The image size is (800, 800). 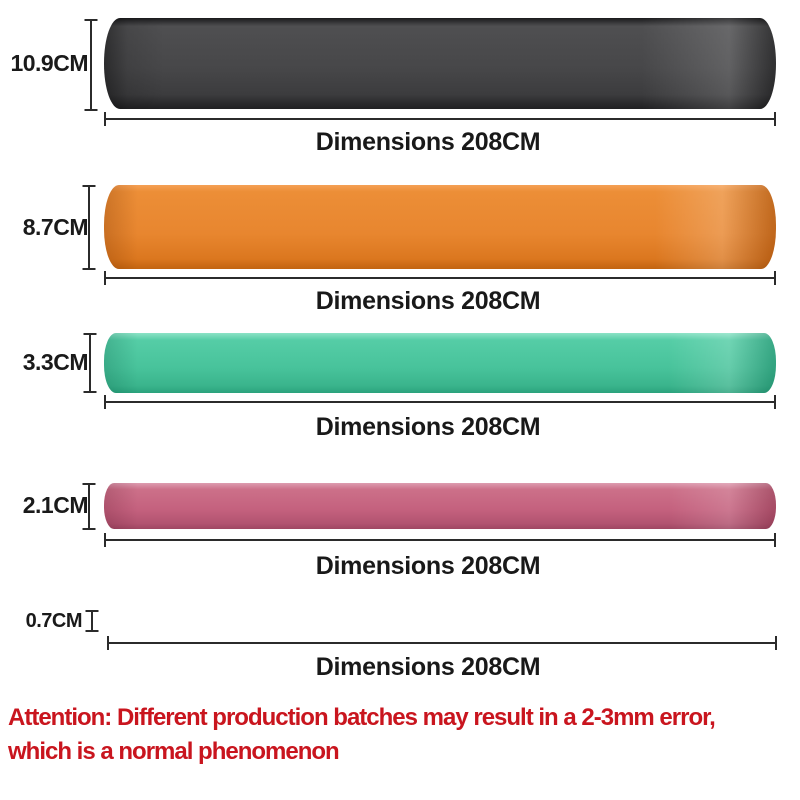 What do you see at coordinates (428, 142) in the screenshot?
I see `band-black-length-label: Dimensions 208CM` at bounding box center [428, 142].